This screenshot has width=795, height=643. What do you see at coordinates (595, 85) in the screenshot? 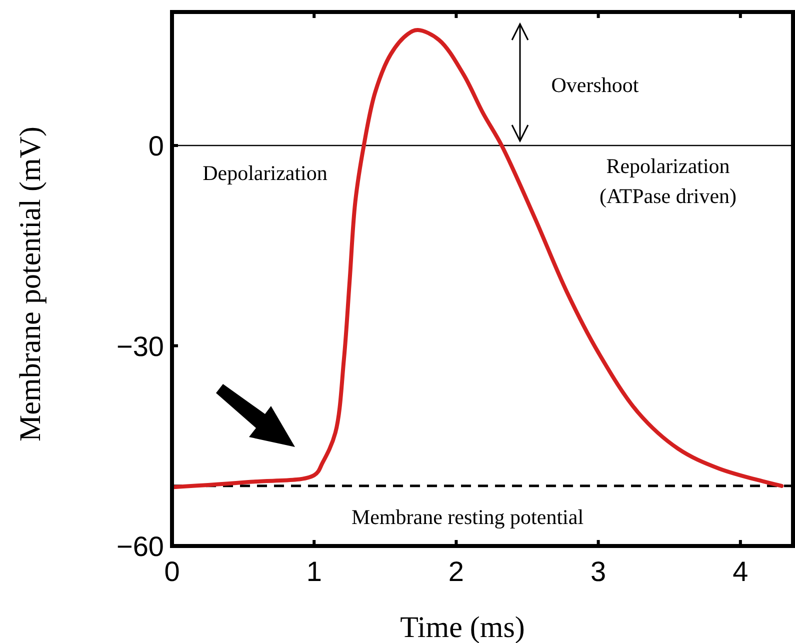
I see `annotation: Overshoot` at bounding box center [595, 85].